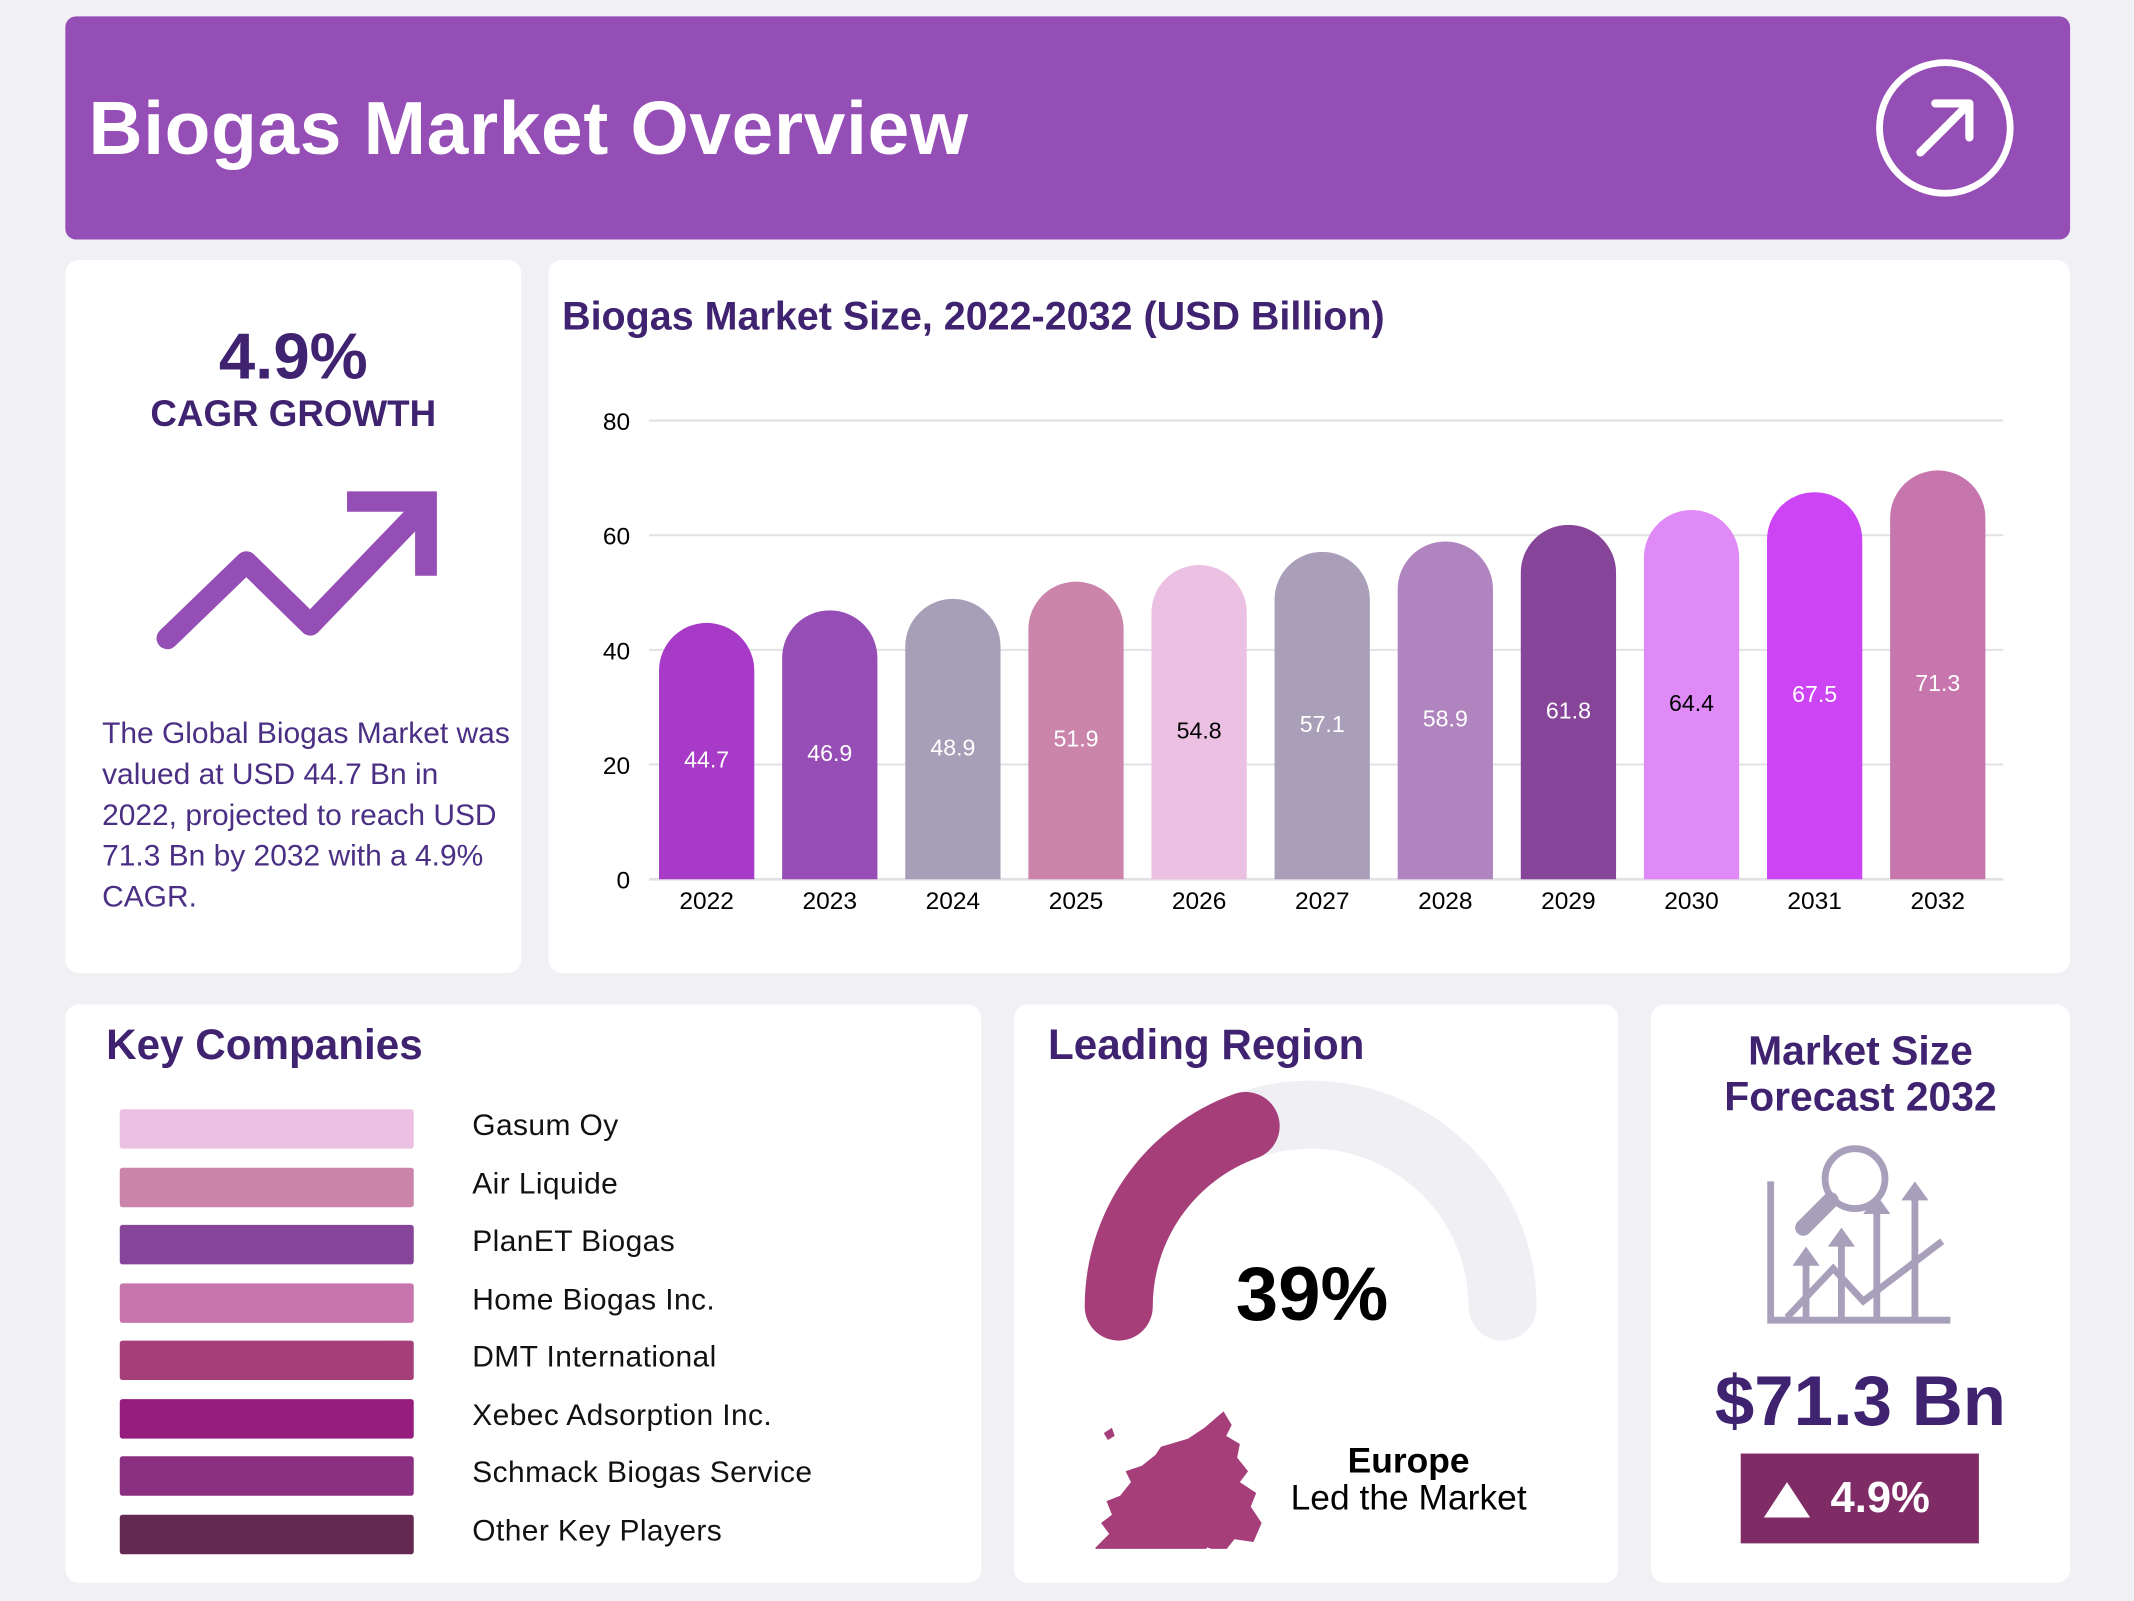 The width and height of the screenshot is (2134, 1601). Describe the element at coordinates (1445, 719) in the screenshot. I see `bar-value-label: 58.9` at that location.